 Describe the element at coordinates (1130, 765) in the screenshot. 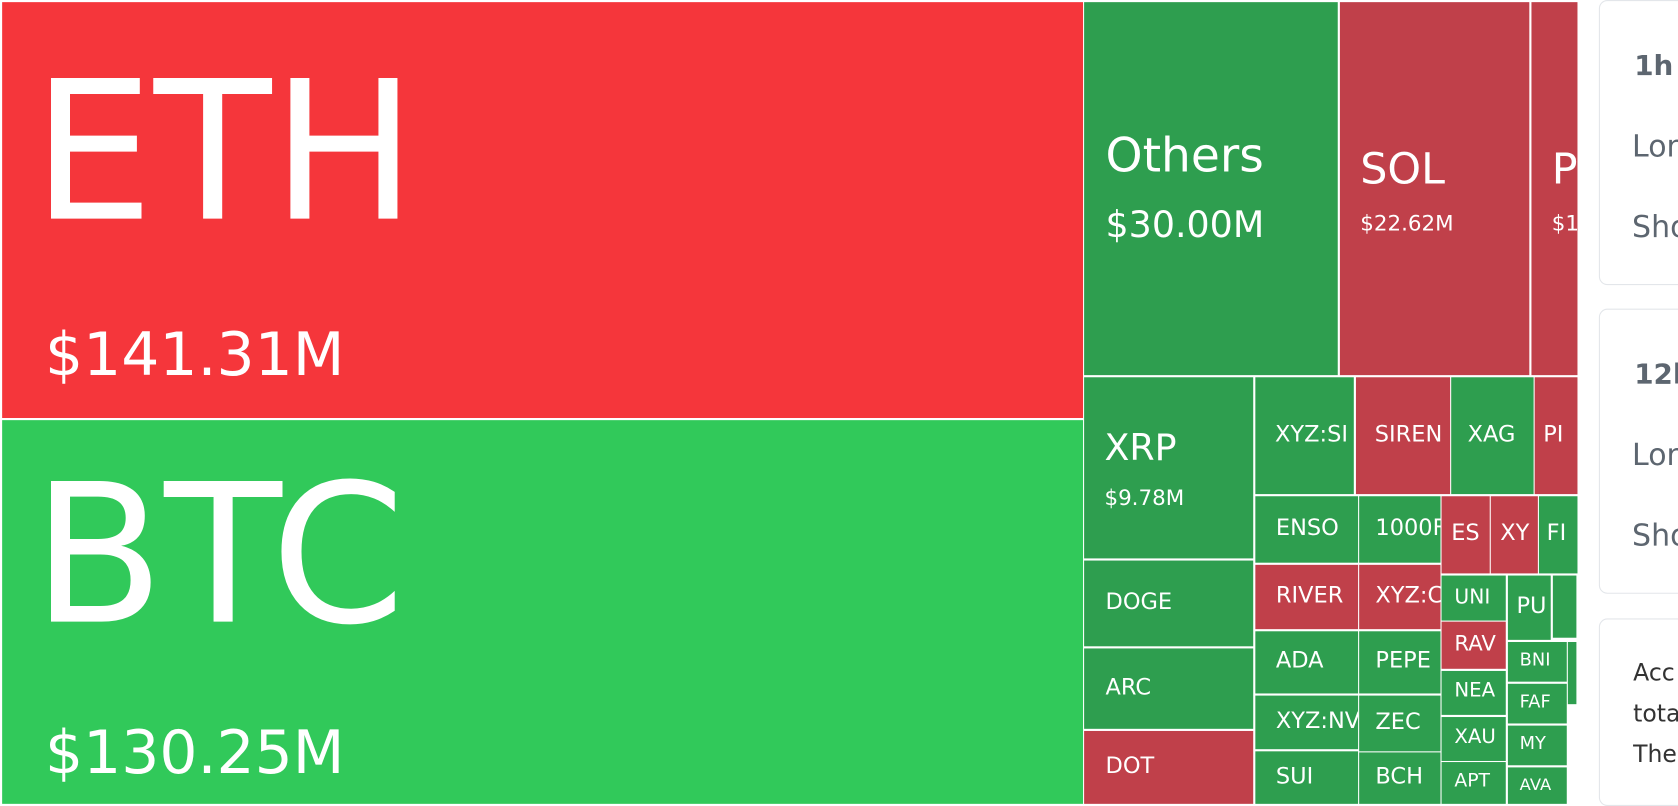

I see `tile-label: DOT` at that location.